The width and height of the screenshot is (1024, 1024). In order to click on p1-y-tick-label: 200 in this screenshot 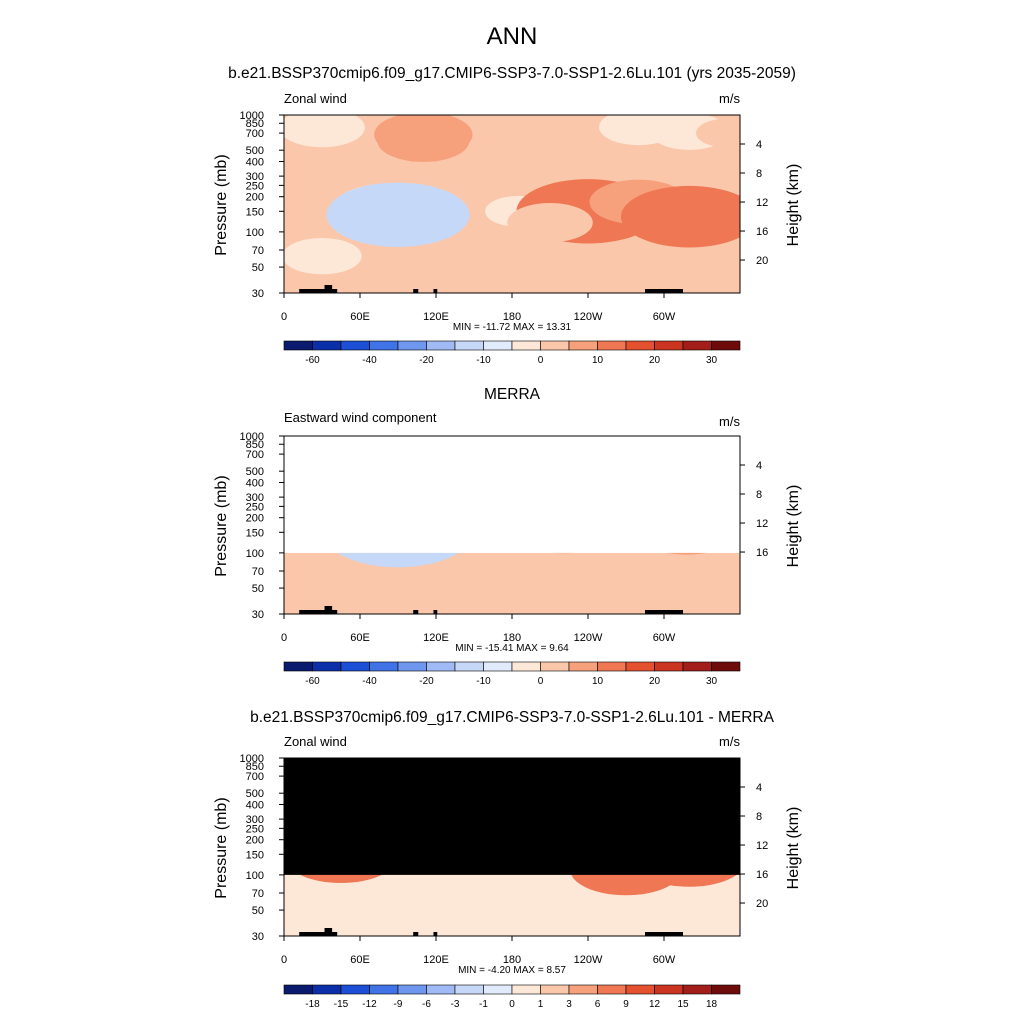, I will do `click(255, 198)`.